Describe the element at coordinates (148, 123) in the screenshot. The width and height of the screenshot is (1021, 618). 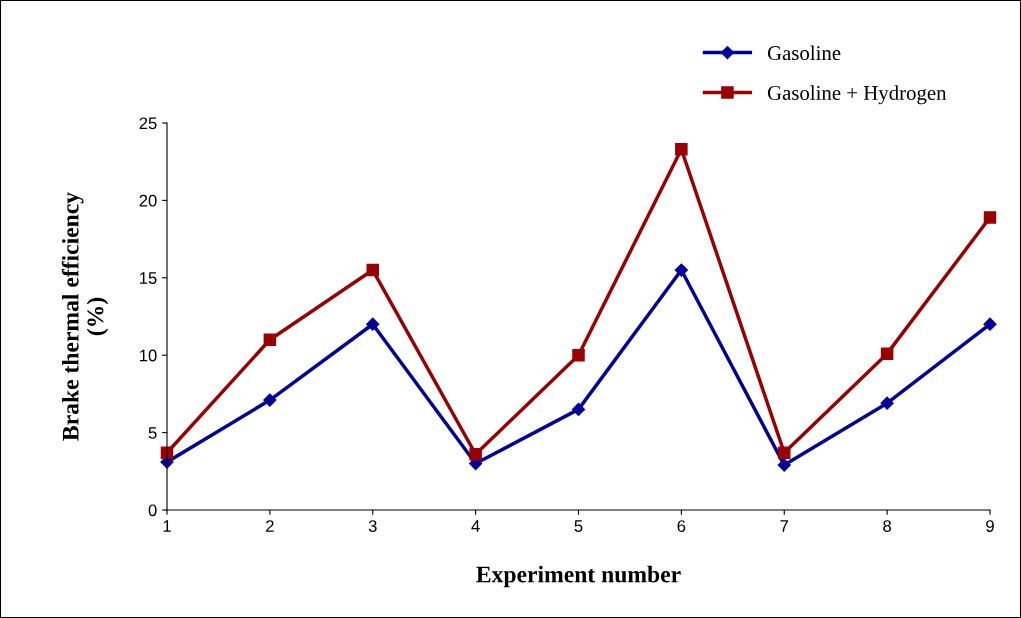
I see `y-tick-label: 25` at that location.